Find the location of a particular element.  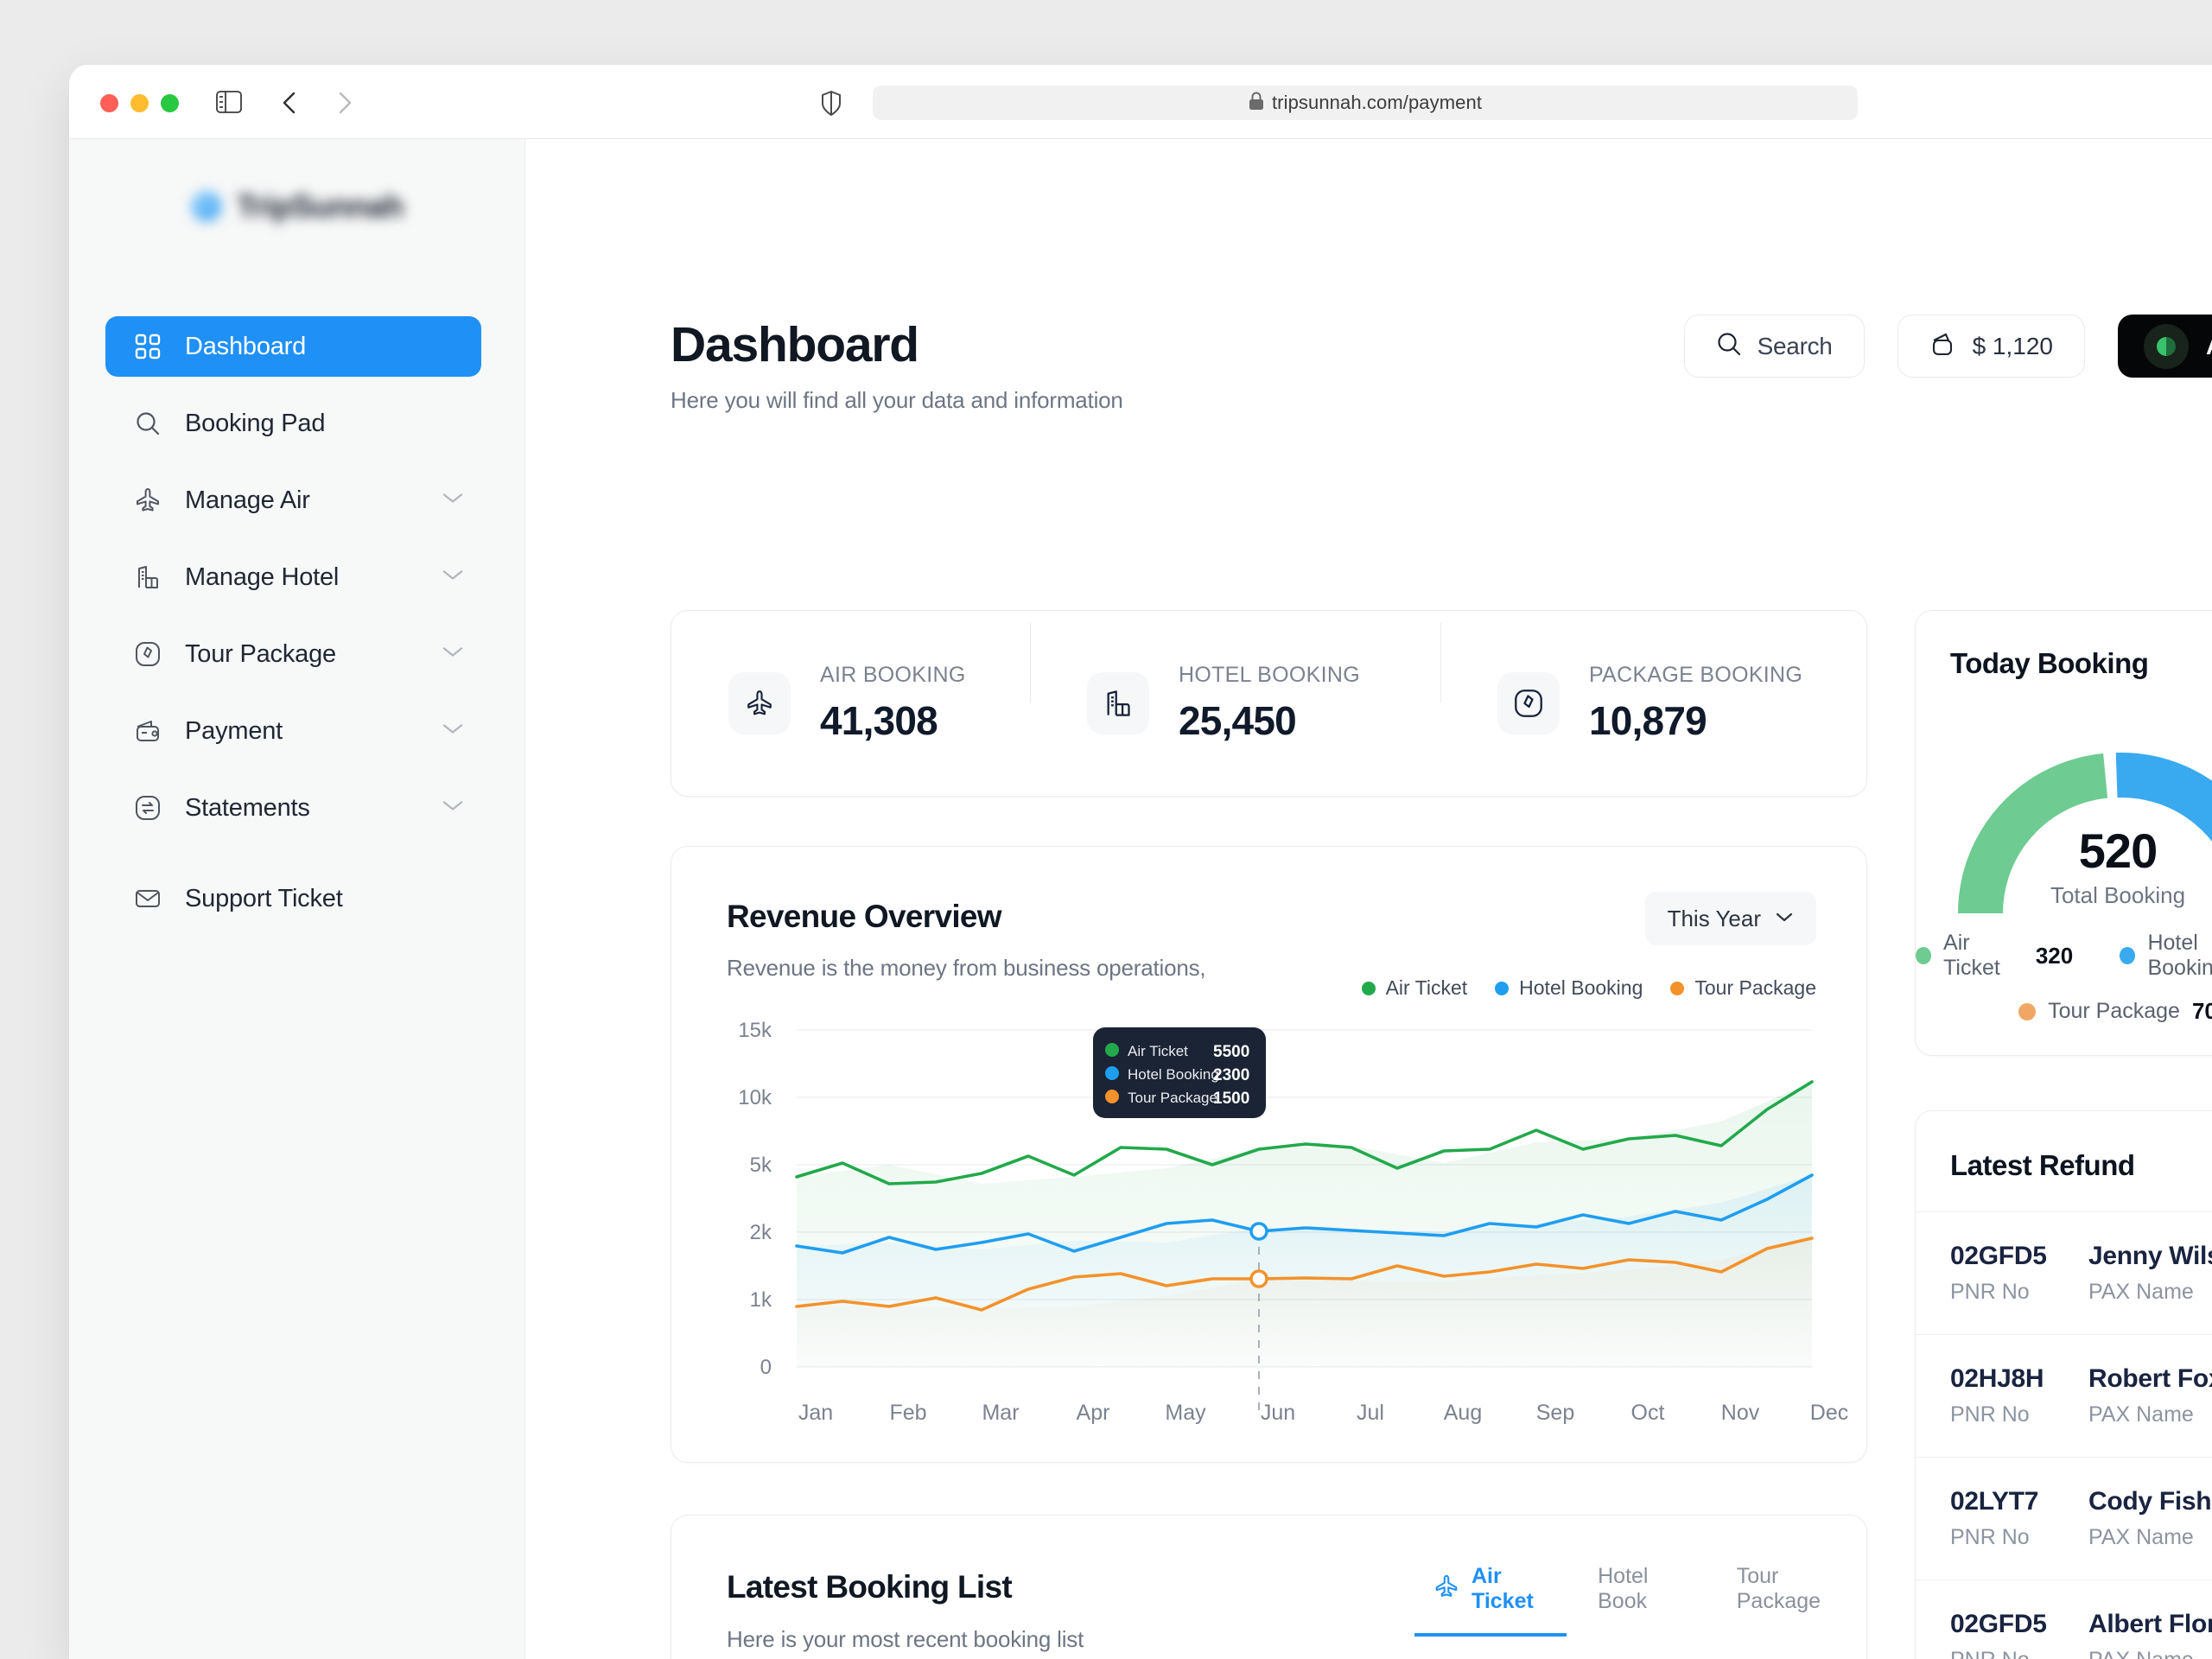

list-item: 02GFD5 PNR No Jenny Wilson PAX Name is located at coordinates (2064, 1272).